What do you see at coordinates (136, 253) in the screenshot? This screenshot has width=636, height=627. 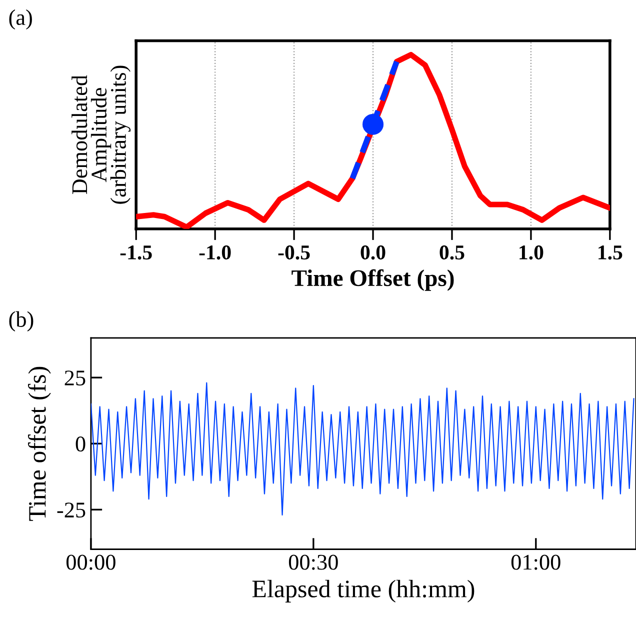 I see `x-tick-label: -1.5` at bounding box center [136, 253].